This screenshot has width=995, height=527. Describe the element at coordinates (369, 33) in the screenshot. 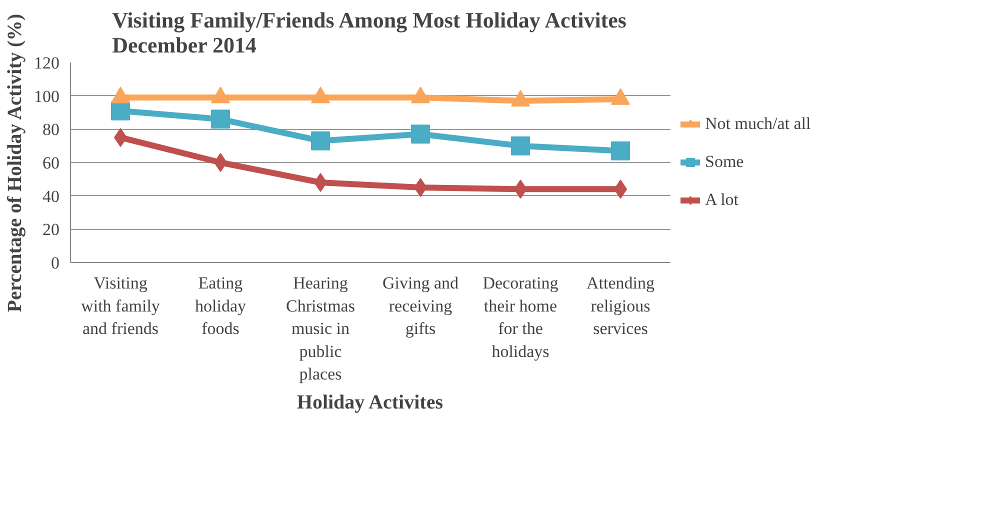

I see `chart-title: Visiting Family/Friends Among Most Holiday Activites December 2014` at that location.